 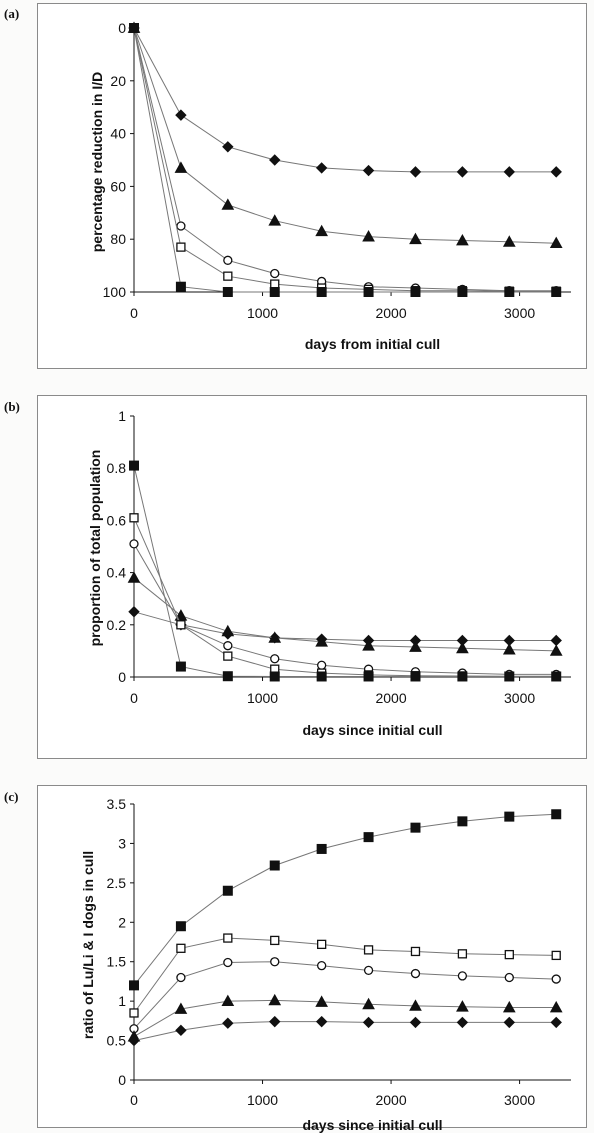 I want to click on panel-c-x-tick-label: 0, so click(x=134, y=1100).